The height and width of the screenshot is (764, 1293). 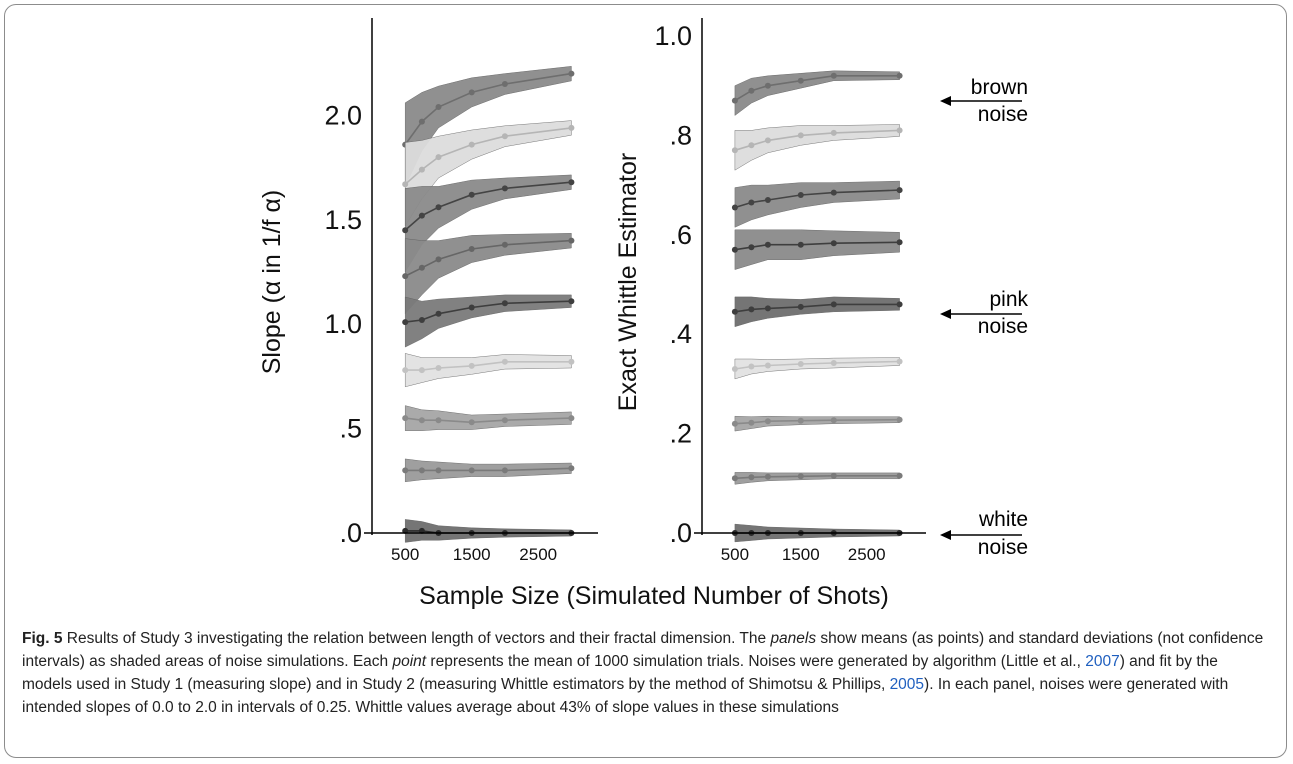 I want to click on brown-noise-arrowhead, so click(x=945, y=101).